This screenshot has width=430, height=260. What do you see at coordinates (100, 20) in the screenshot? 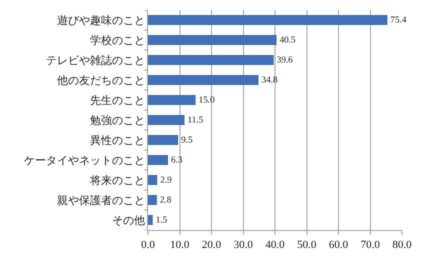
I see `y-tick-label: 遊びや趣味のこと` at bounding box center [100, 20].